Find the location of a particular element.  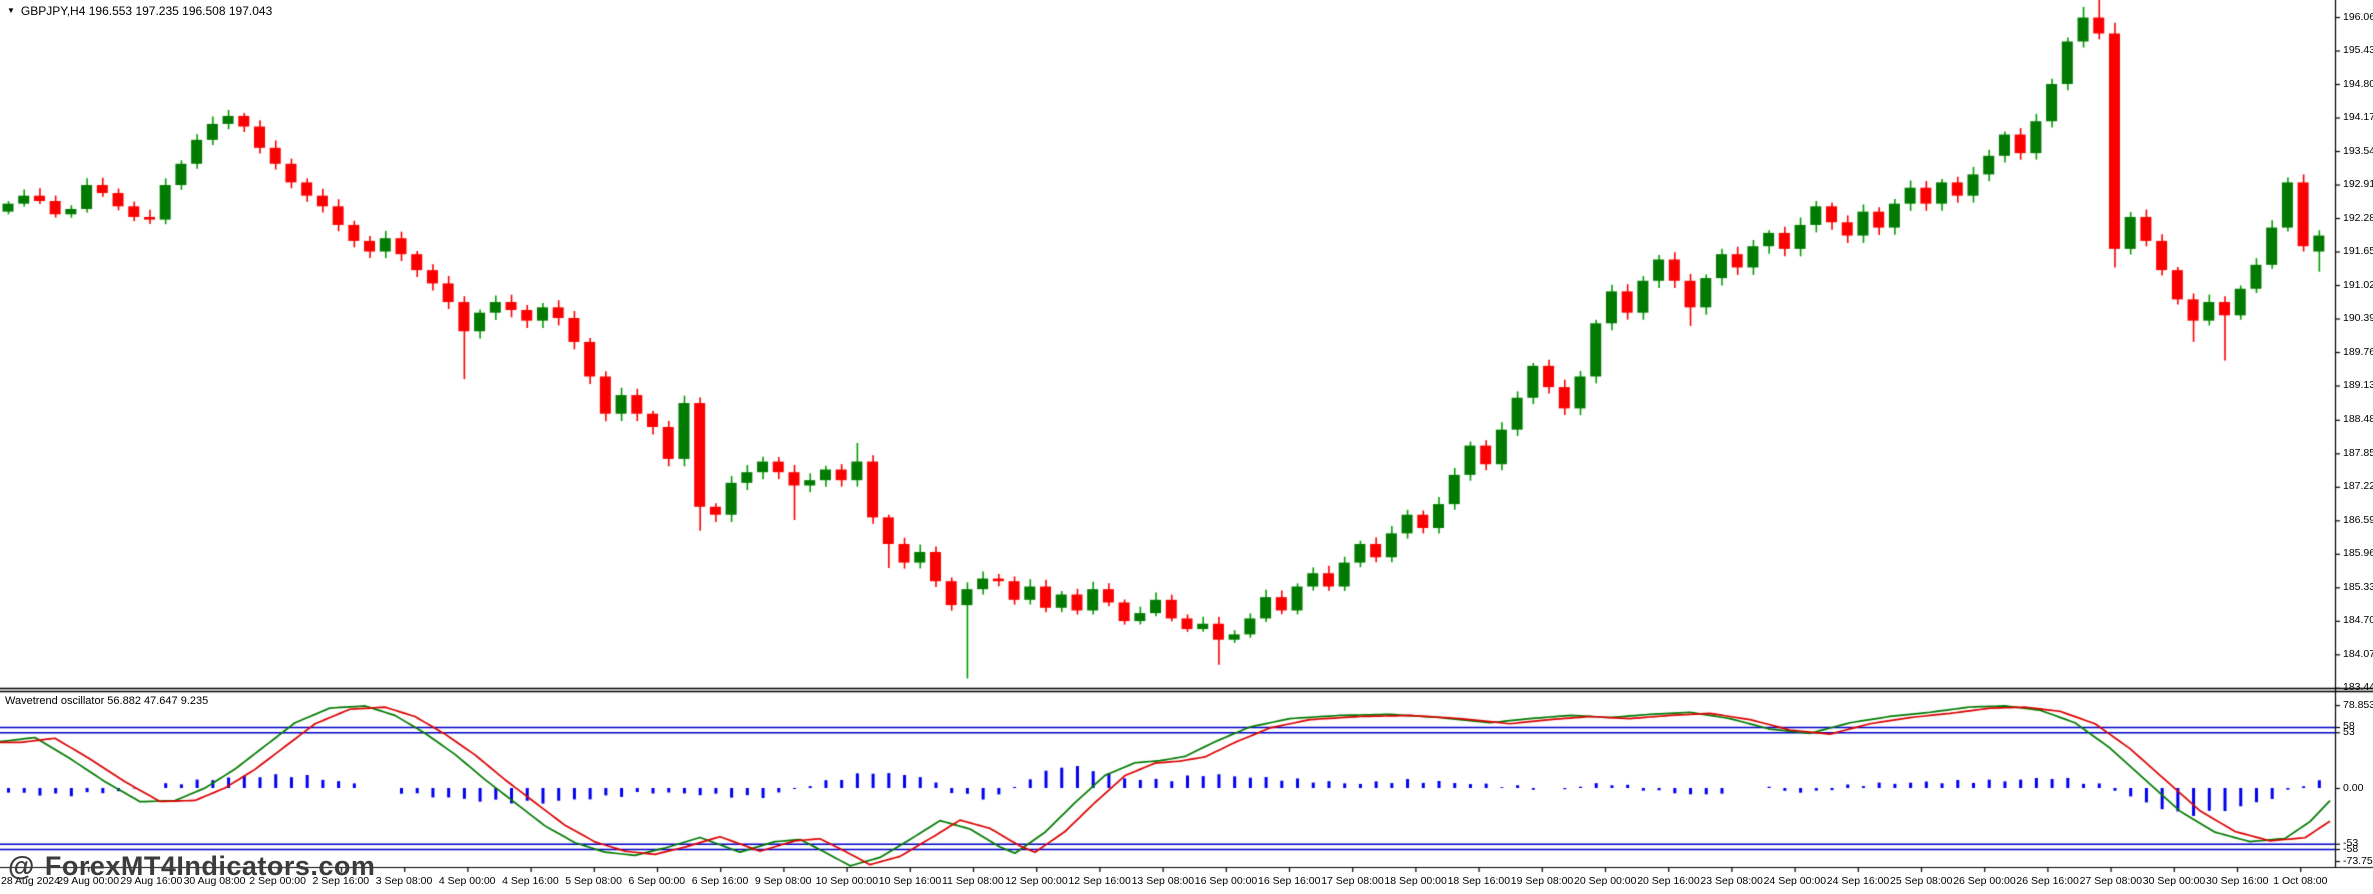

price-axis-label: 186.595 is located at coordinates (2358, 519).